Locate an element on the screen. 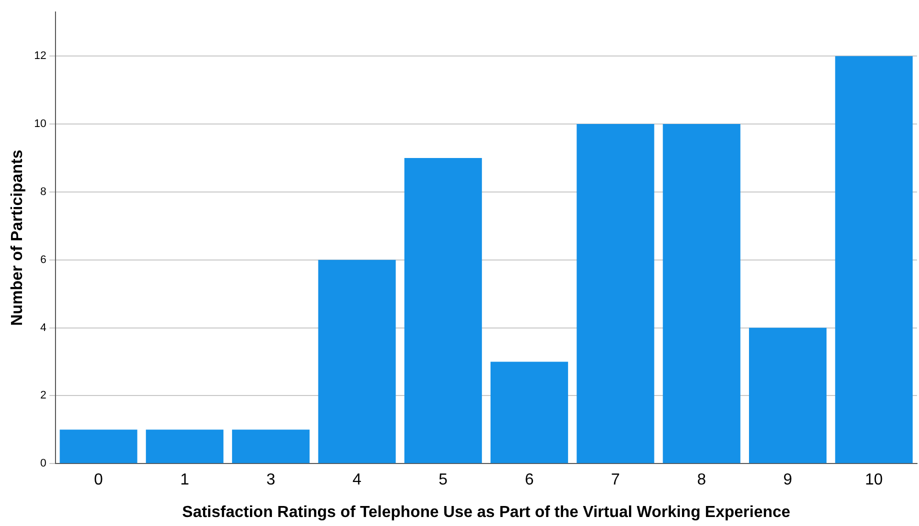 This screenshot has width=919, height=526. x-tick-label: 0 is located at coordinates (99, 480).